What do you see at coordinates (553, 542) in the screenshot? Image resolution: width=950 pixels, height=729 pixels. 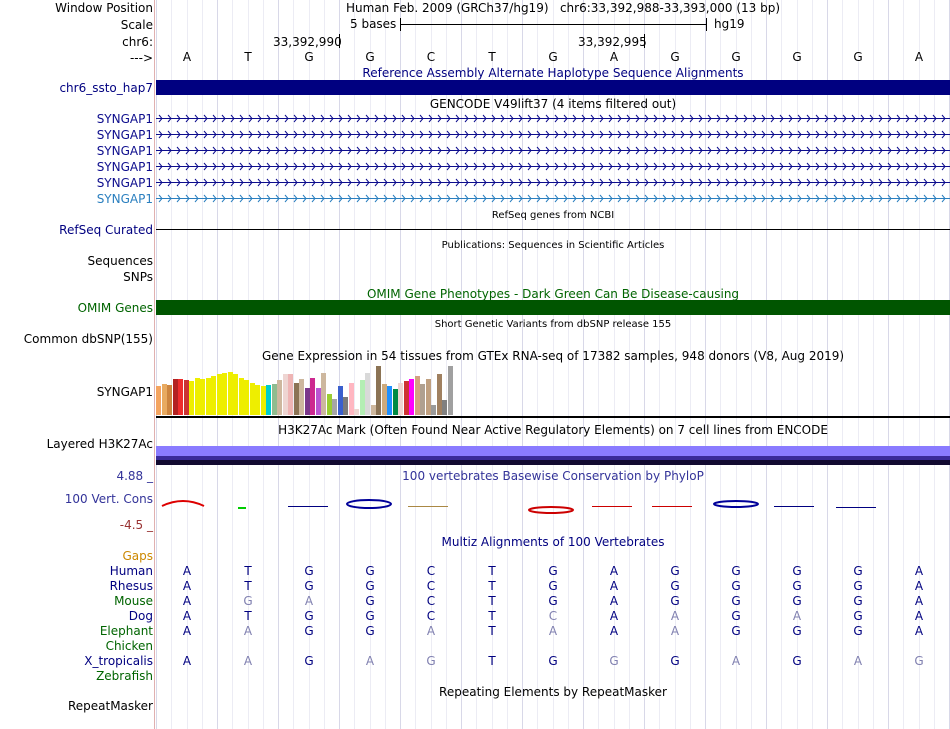 I see `multiz-title: Multiz Alignments of 100 Vertebrates` at bounding box center [553, 542].